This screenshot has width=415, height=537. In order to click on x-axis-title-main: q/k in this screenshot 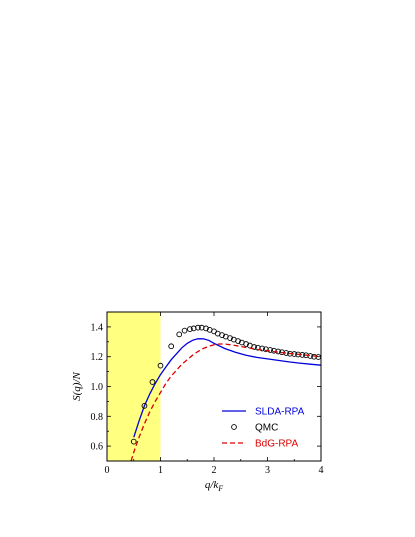, I will do `click(212, 485)`.